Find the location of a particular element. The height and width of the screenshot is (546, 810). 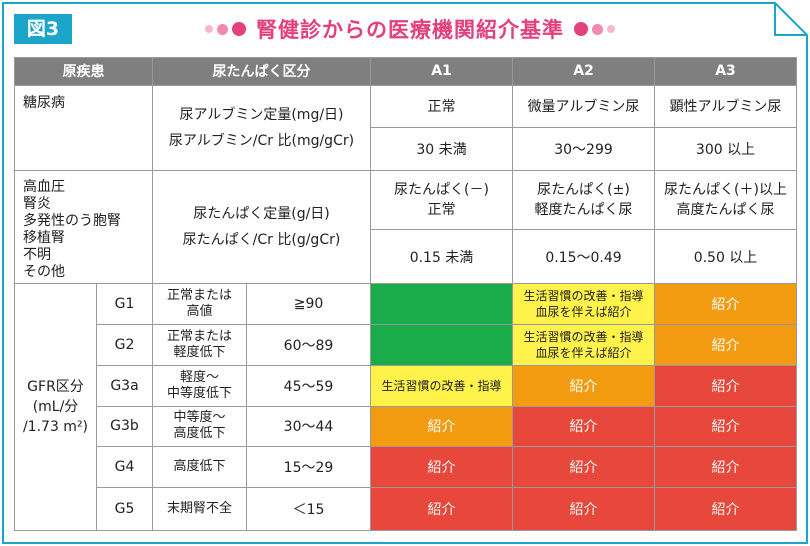

table-header-row: 原疾患 尿たんぱく区分 A1 A2 A3 is located at coordinates (405, 71).